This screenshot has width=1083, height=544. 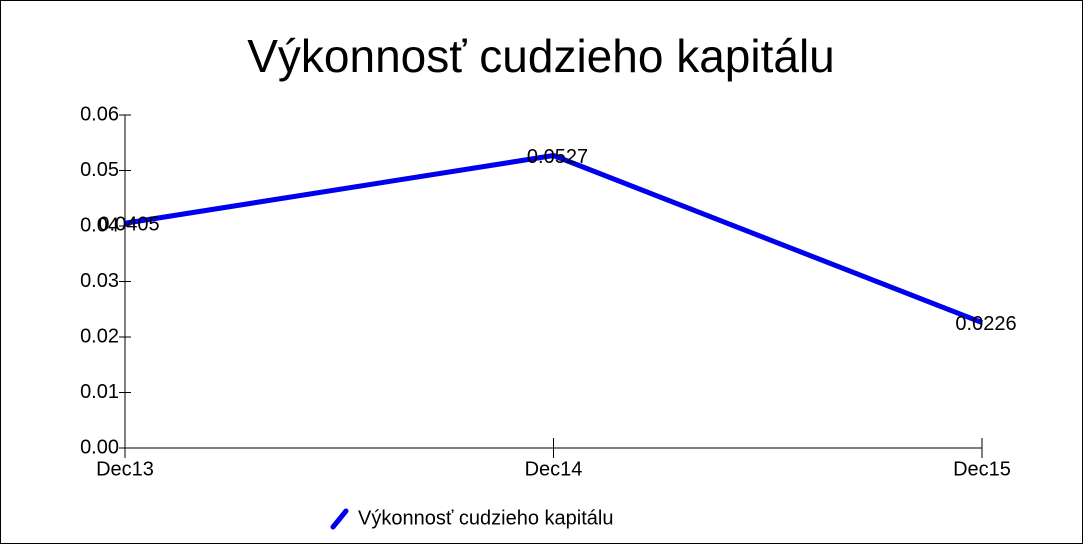 I want to click on y-tick-label: 0.05, so click(x=99, y=170).